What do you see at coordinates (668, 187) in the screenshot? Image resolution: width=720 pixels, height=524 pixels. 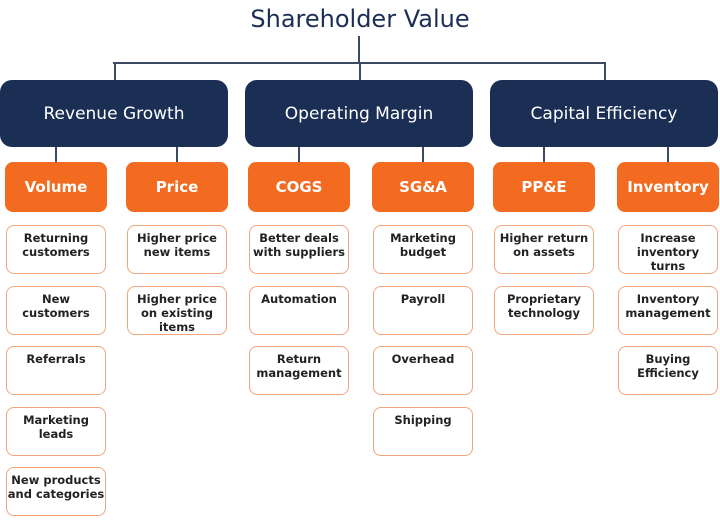 I see `driver-inventory: Inventory` at bounding box center [668, 187].